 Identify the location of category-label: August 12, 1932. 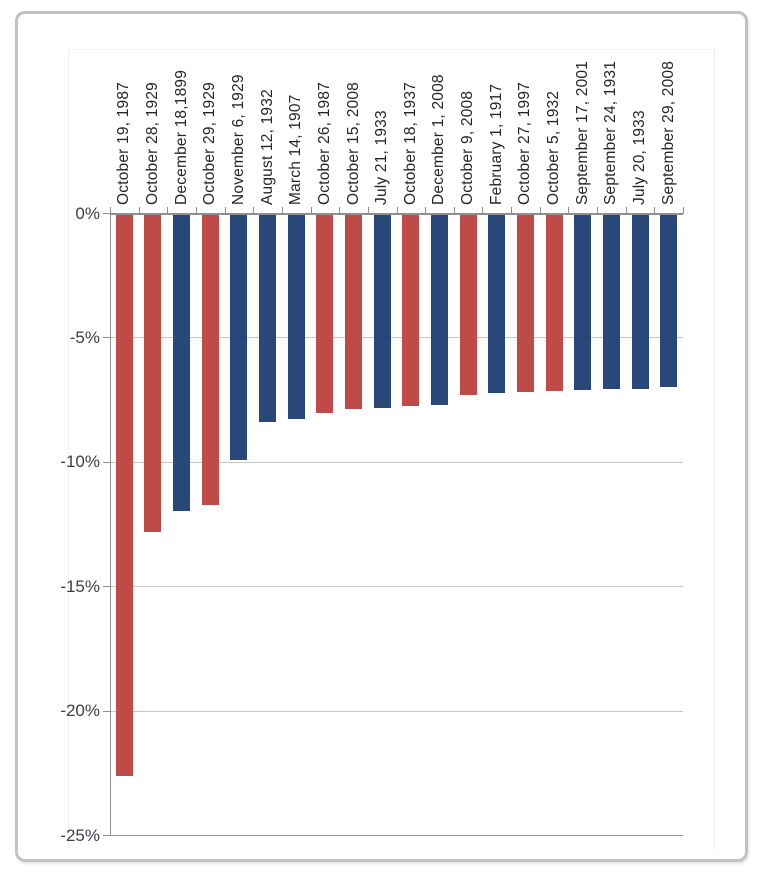
(267, 147).